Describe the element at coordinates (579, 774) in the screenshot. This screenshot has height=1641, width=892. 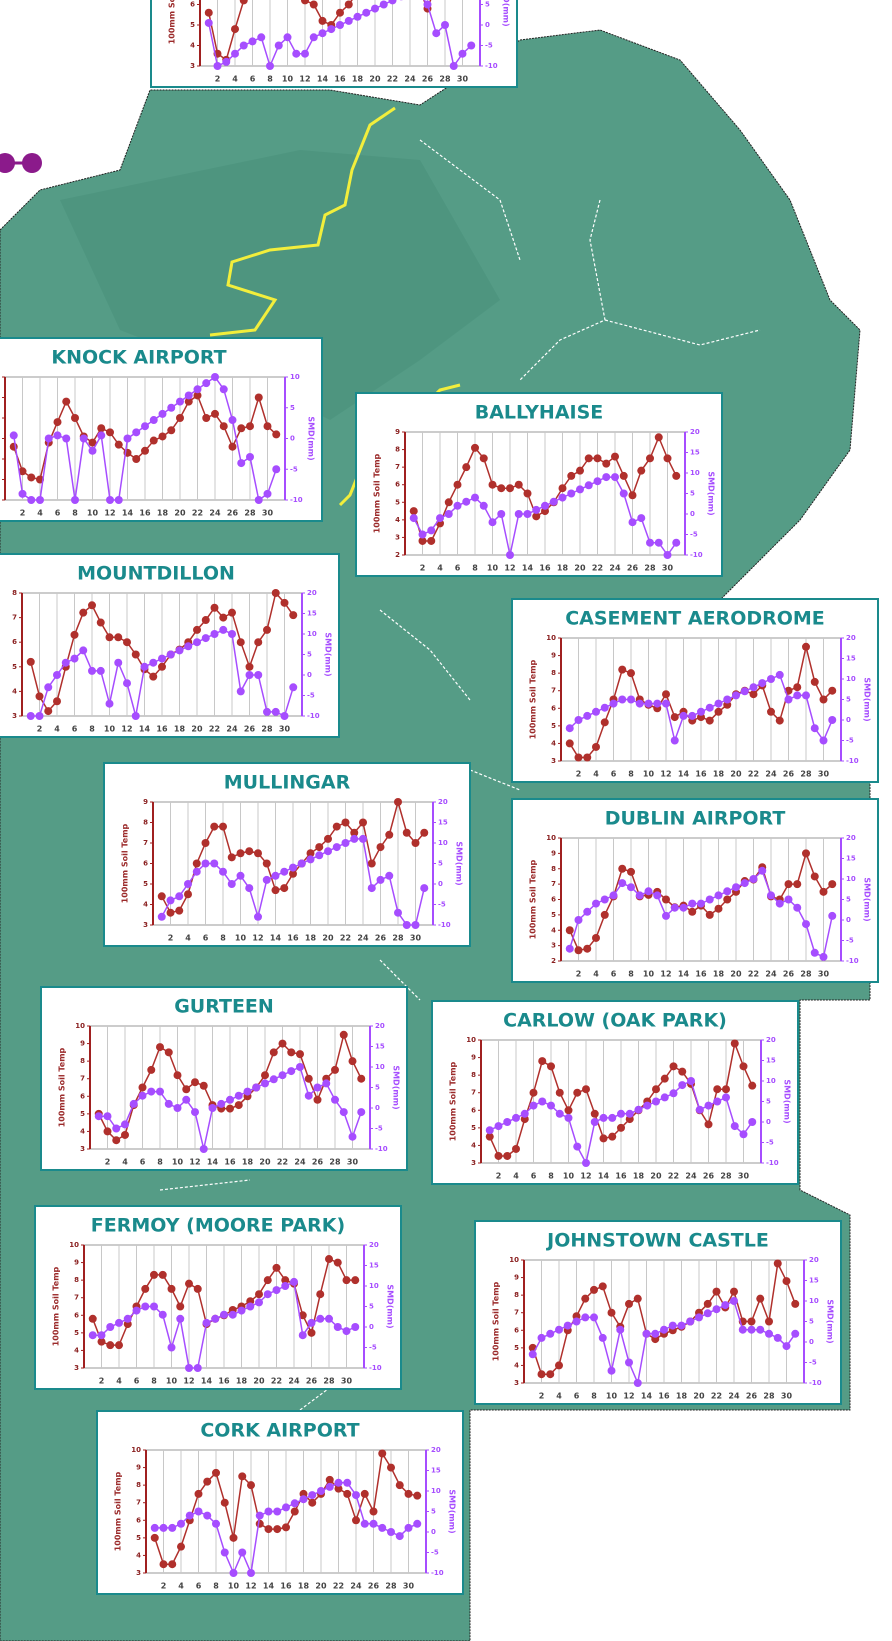
I see `x-tick-label: 2` at that location.